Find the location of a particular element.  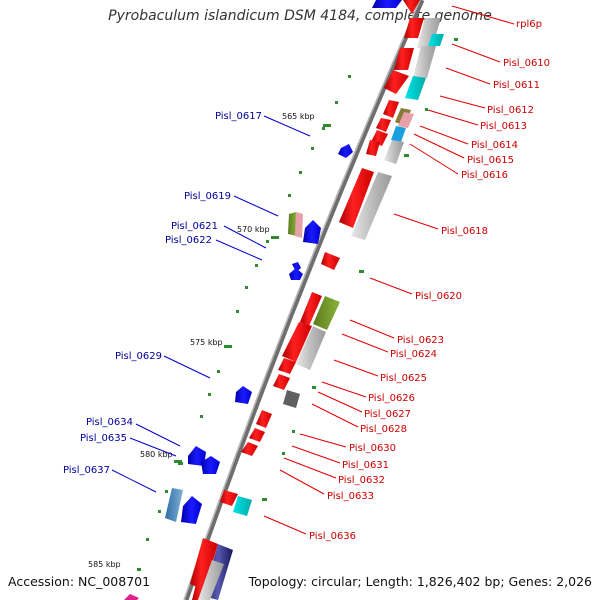

gene-label: Pisl_0636 is located at coordinates (332, 536).